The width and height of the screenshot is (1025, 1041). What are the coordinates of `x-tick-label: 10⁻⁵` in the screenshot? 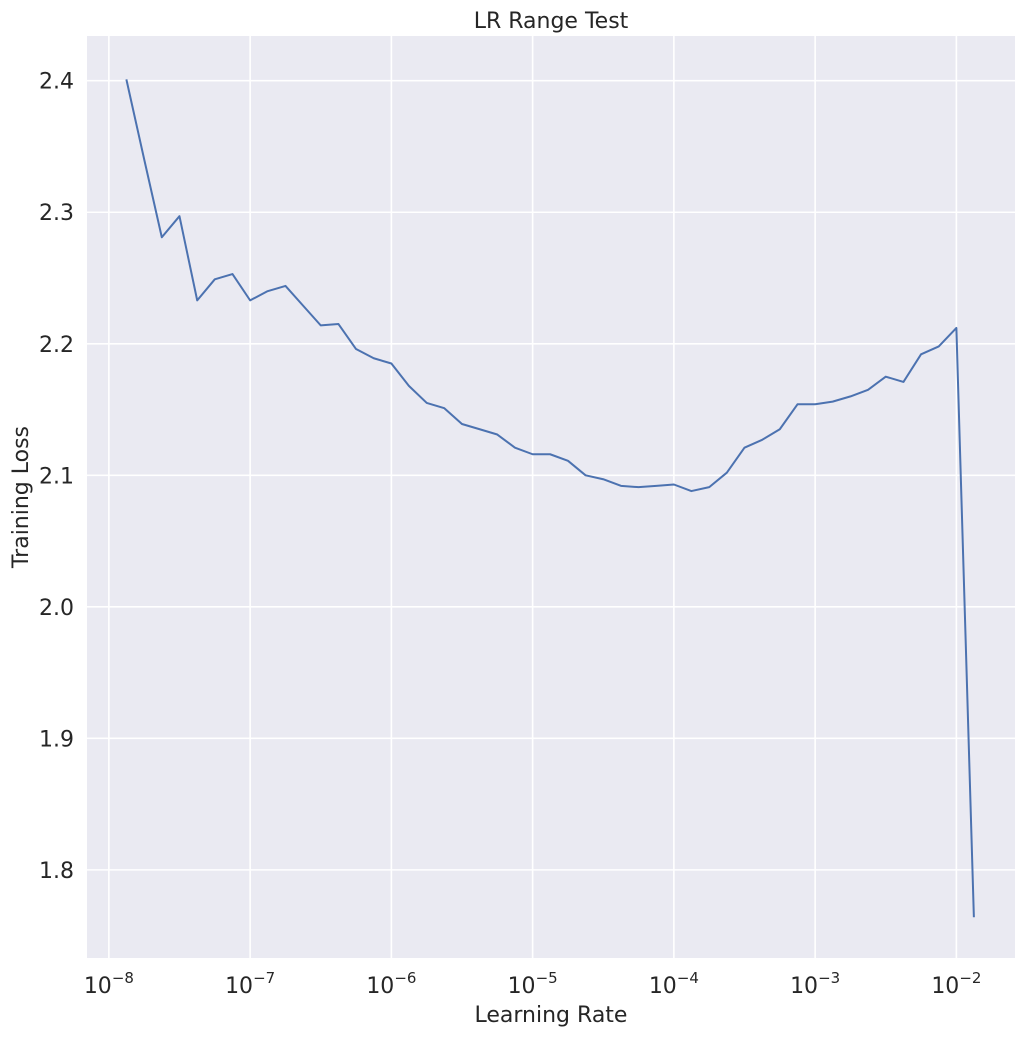 It's located at (533, 984).